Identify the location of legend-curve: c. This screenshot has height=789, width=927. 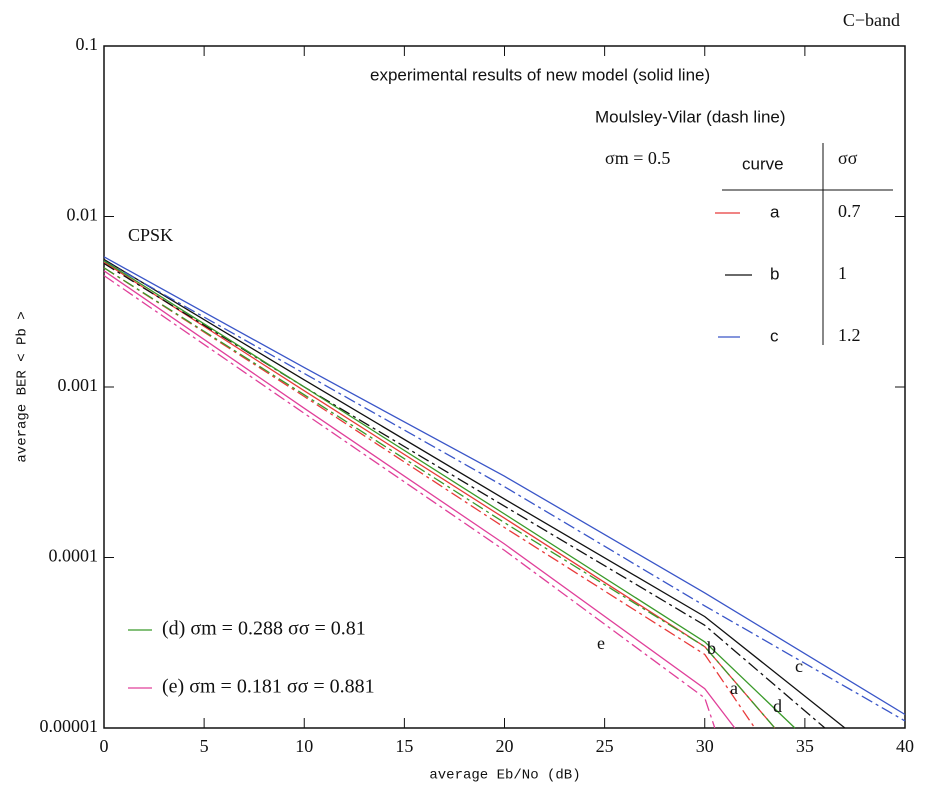
(774, 335).